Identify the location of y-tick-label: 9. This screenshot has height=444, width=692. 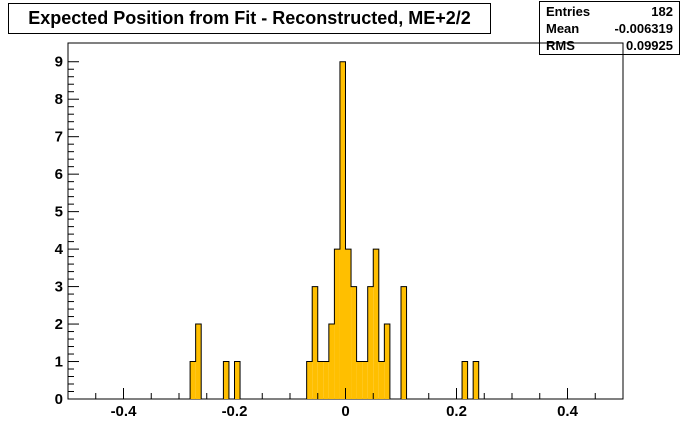
(59, 62).